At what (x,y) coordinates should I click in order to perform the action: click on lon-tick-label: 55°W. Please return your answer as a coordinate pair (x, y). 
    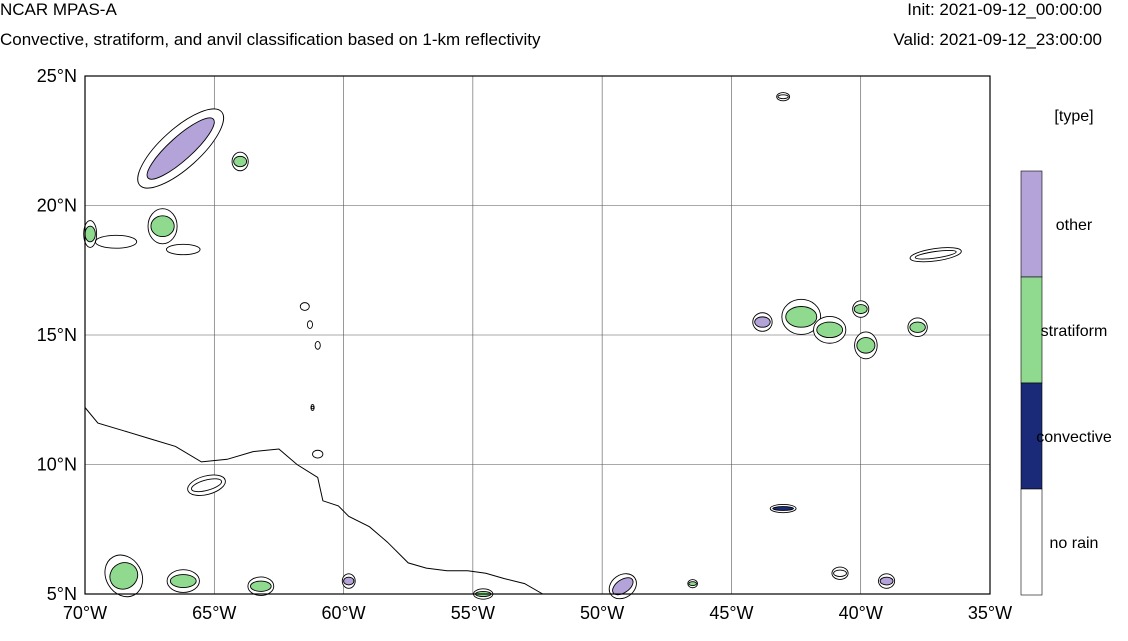
    Looking at the image, I should click on (473, 613).